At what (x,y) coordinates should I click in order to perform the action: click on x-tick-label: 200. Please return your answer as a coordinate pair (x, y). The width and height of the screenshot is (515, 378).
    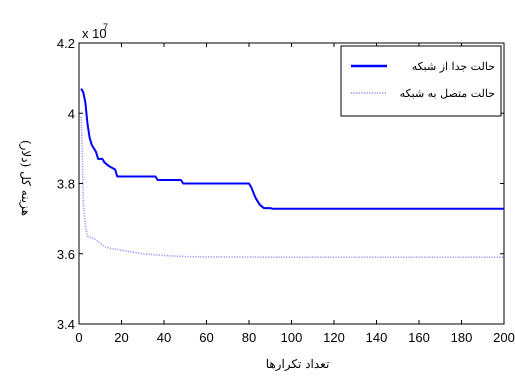
    Looking at the image, I should click on (504, 337).